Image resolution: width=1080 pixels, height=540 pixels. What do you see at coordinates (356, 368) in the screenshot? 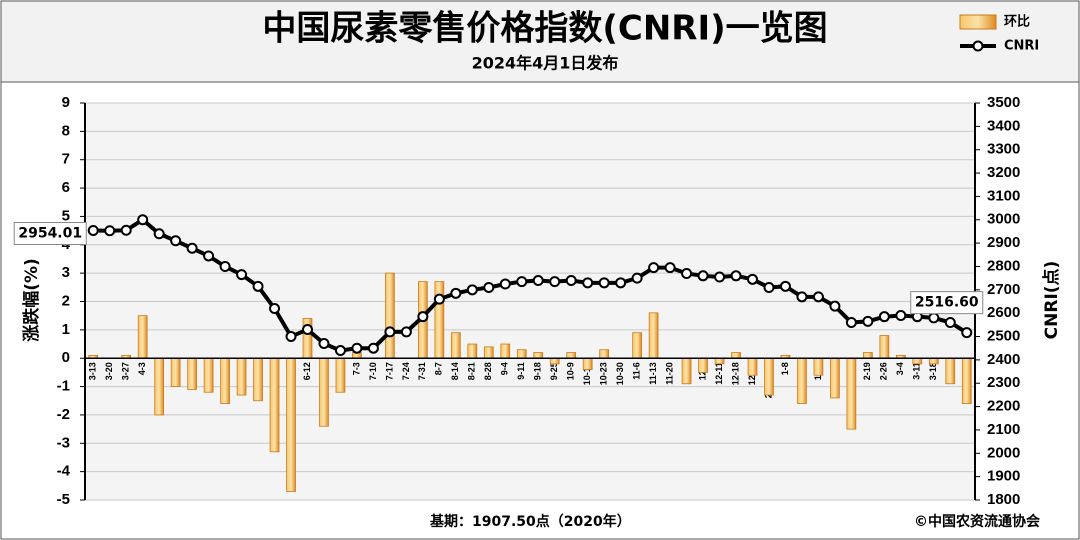
I see `x-tick-label: 7-3` at bounding box center [356, 368].